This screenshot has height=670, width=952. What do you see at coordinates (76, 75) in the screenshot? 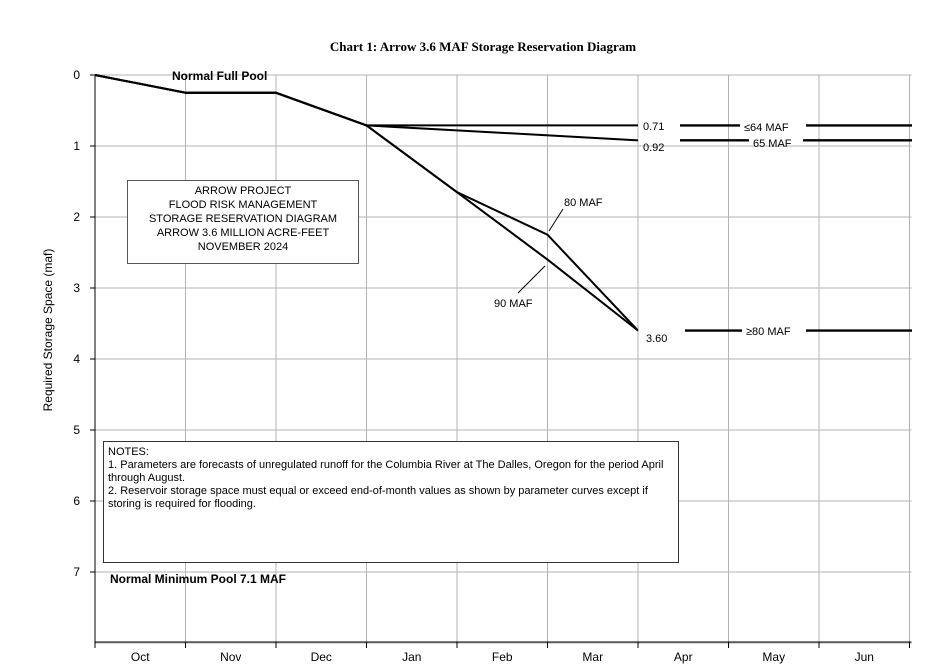
I see `y-tick-label: 0` at bounding box center [76, 75].